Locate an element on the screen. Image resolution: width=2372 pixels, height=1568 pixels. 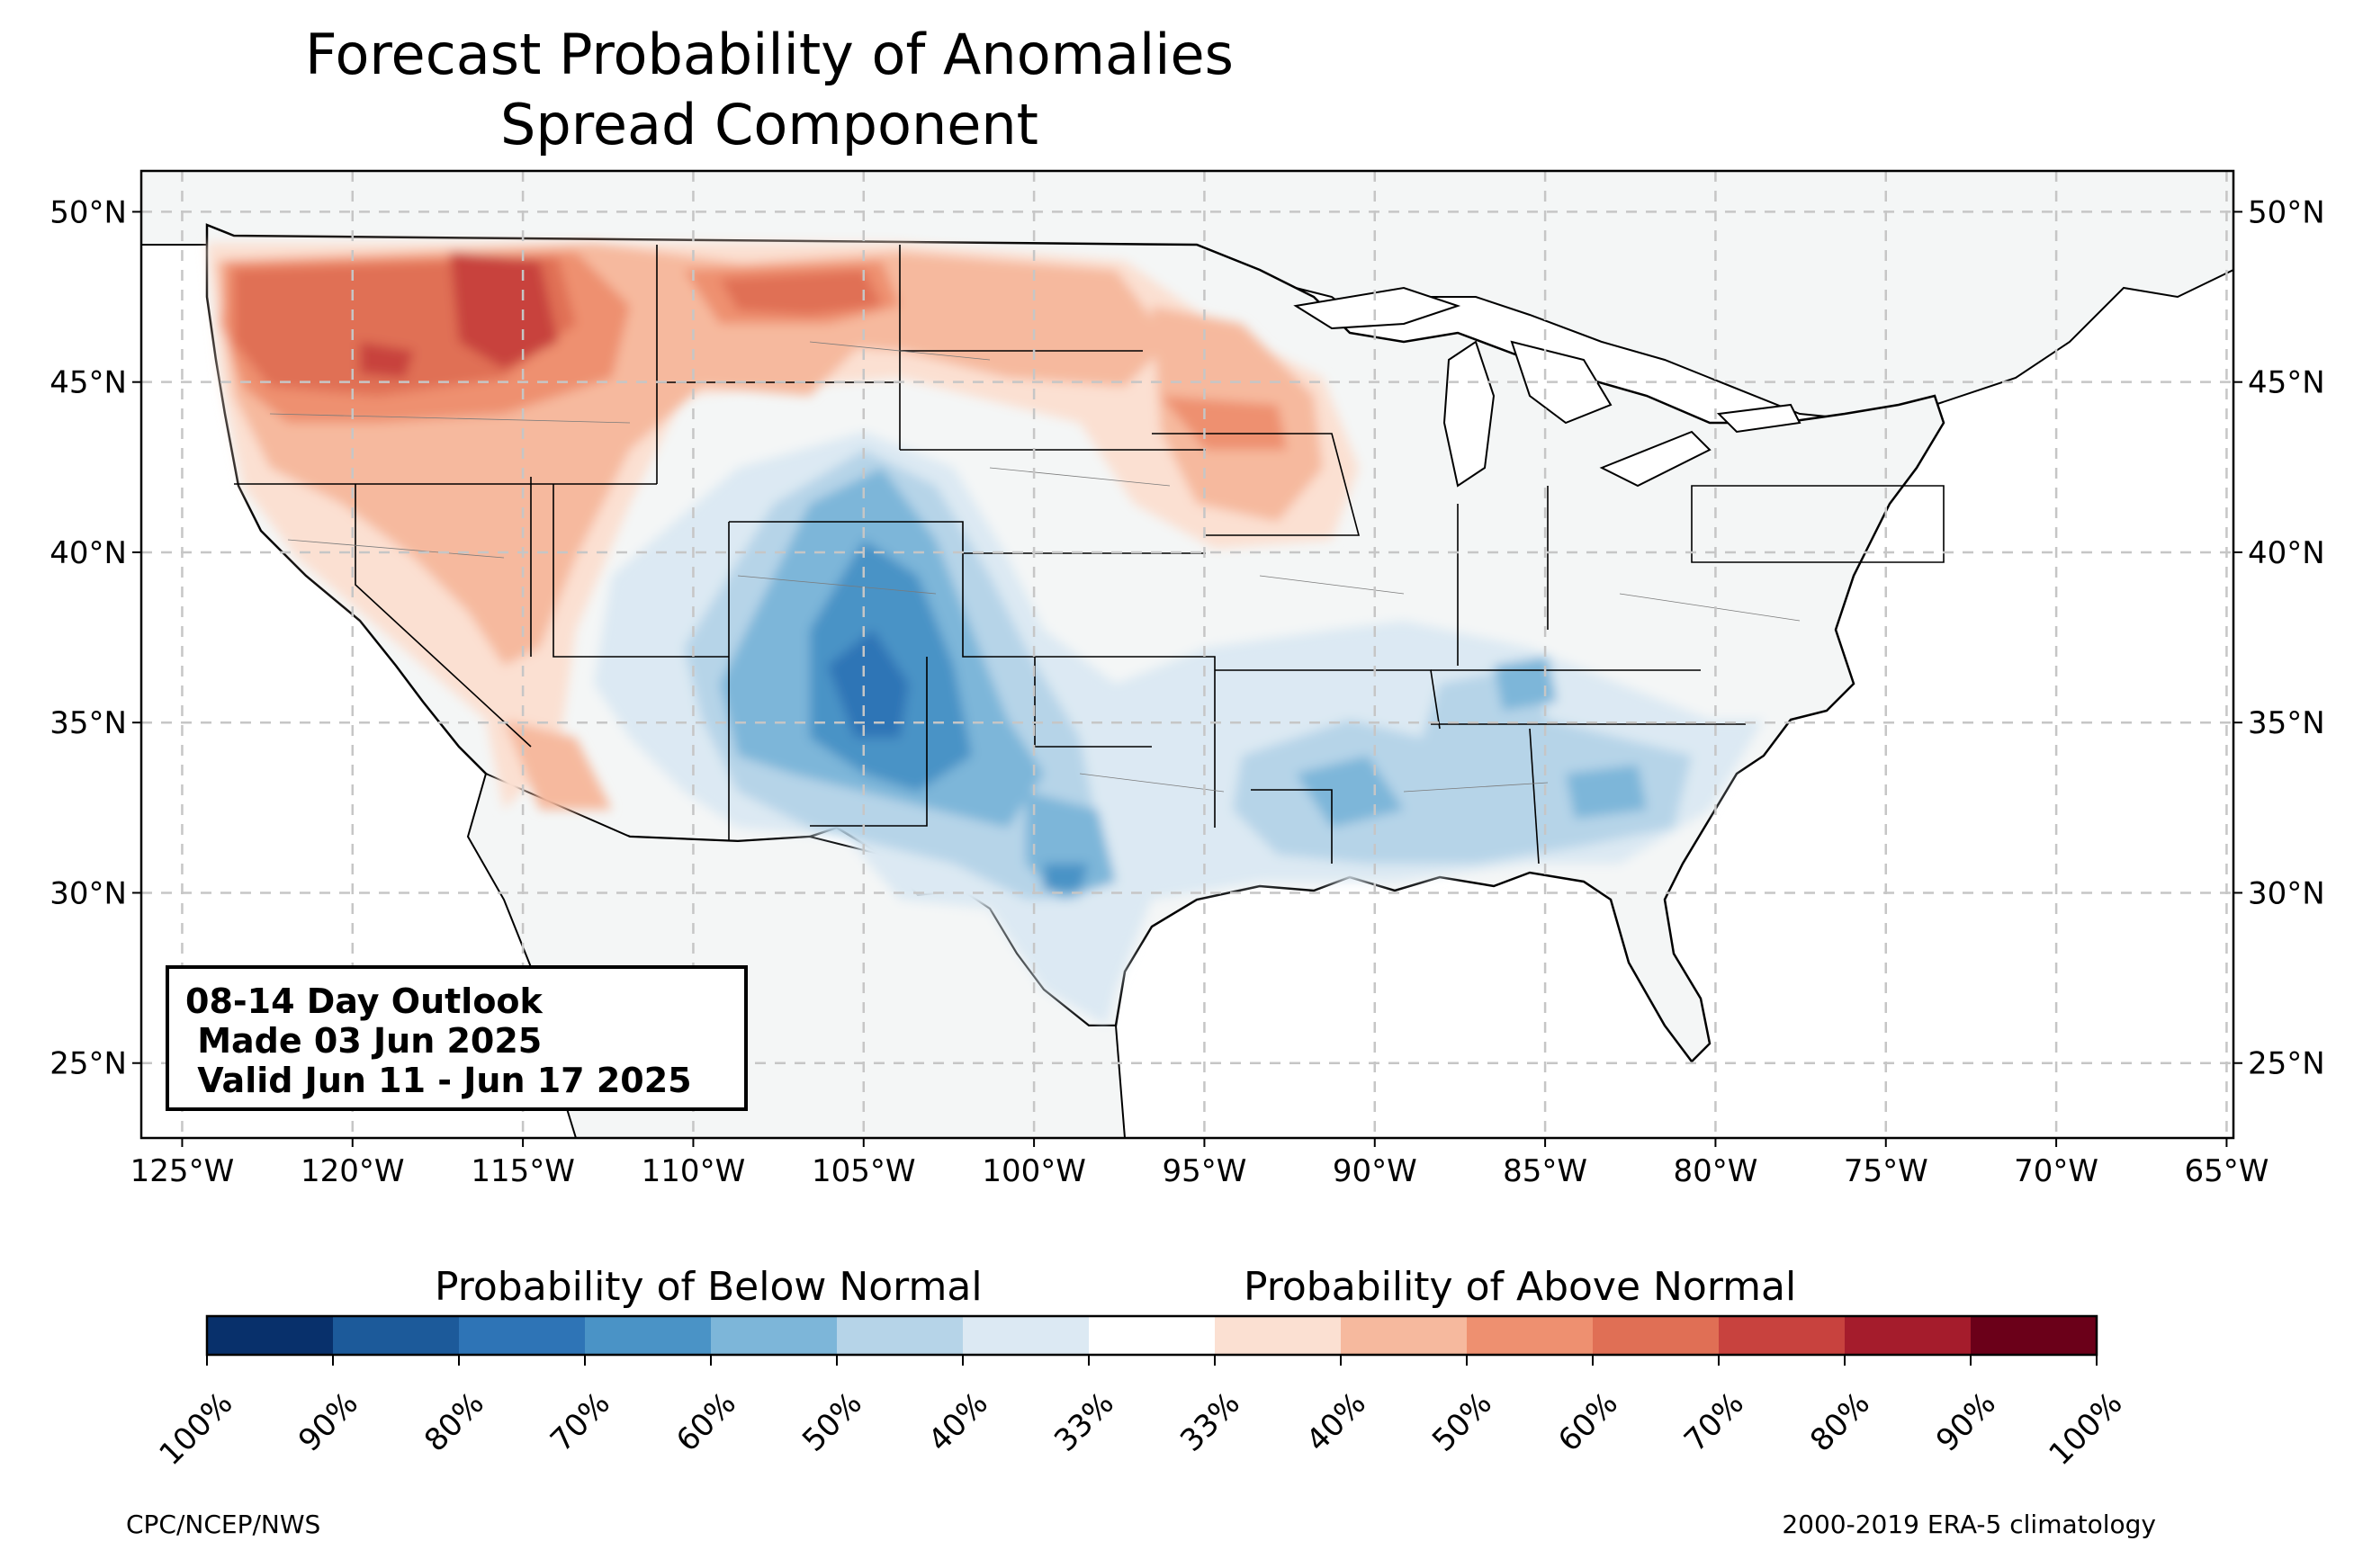
colorbar-below-label: Probability of Below Normal is located at coordinates (709, 1287).